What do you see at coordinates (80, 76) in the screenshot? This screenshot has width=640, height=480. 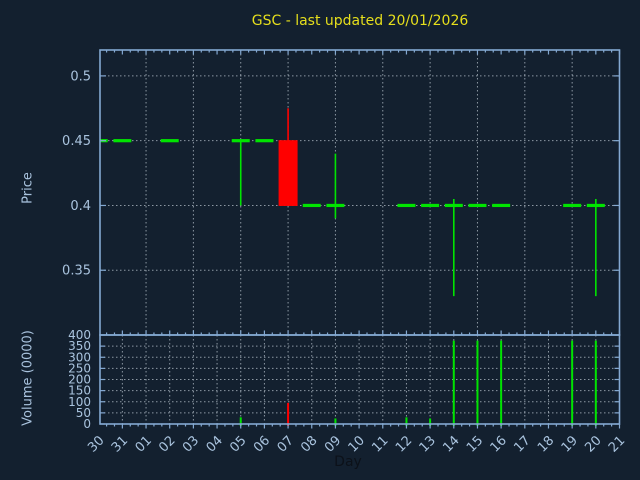 I see `svg-text: 0.5` at bounding box center [80, 76].